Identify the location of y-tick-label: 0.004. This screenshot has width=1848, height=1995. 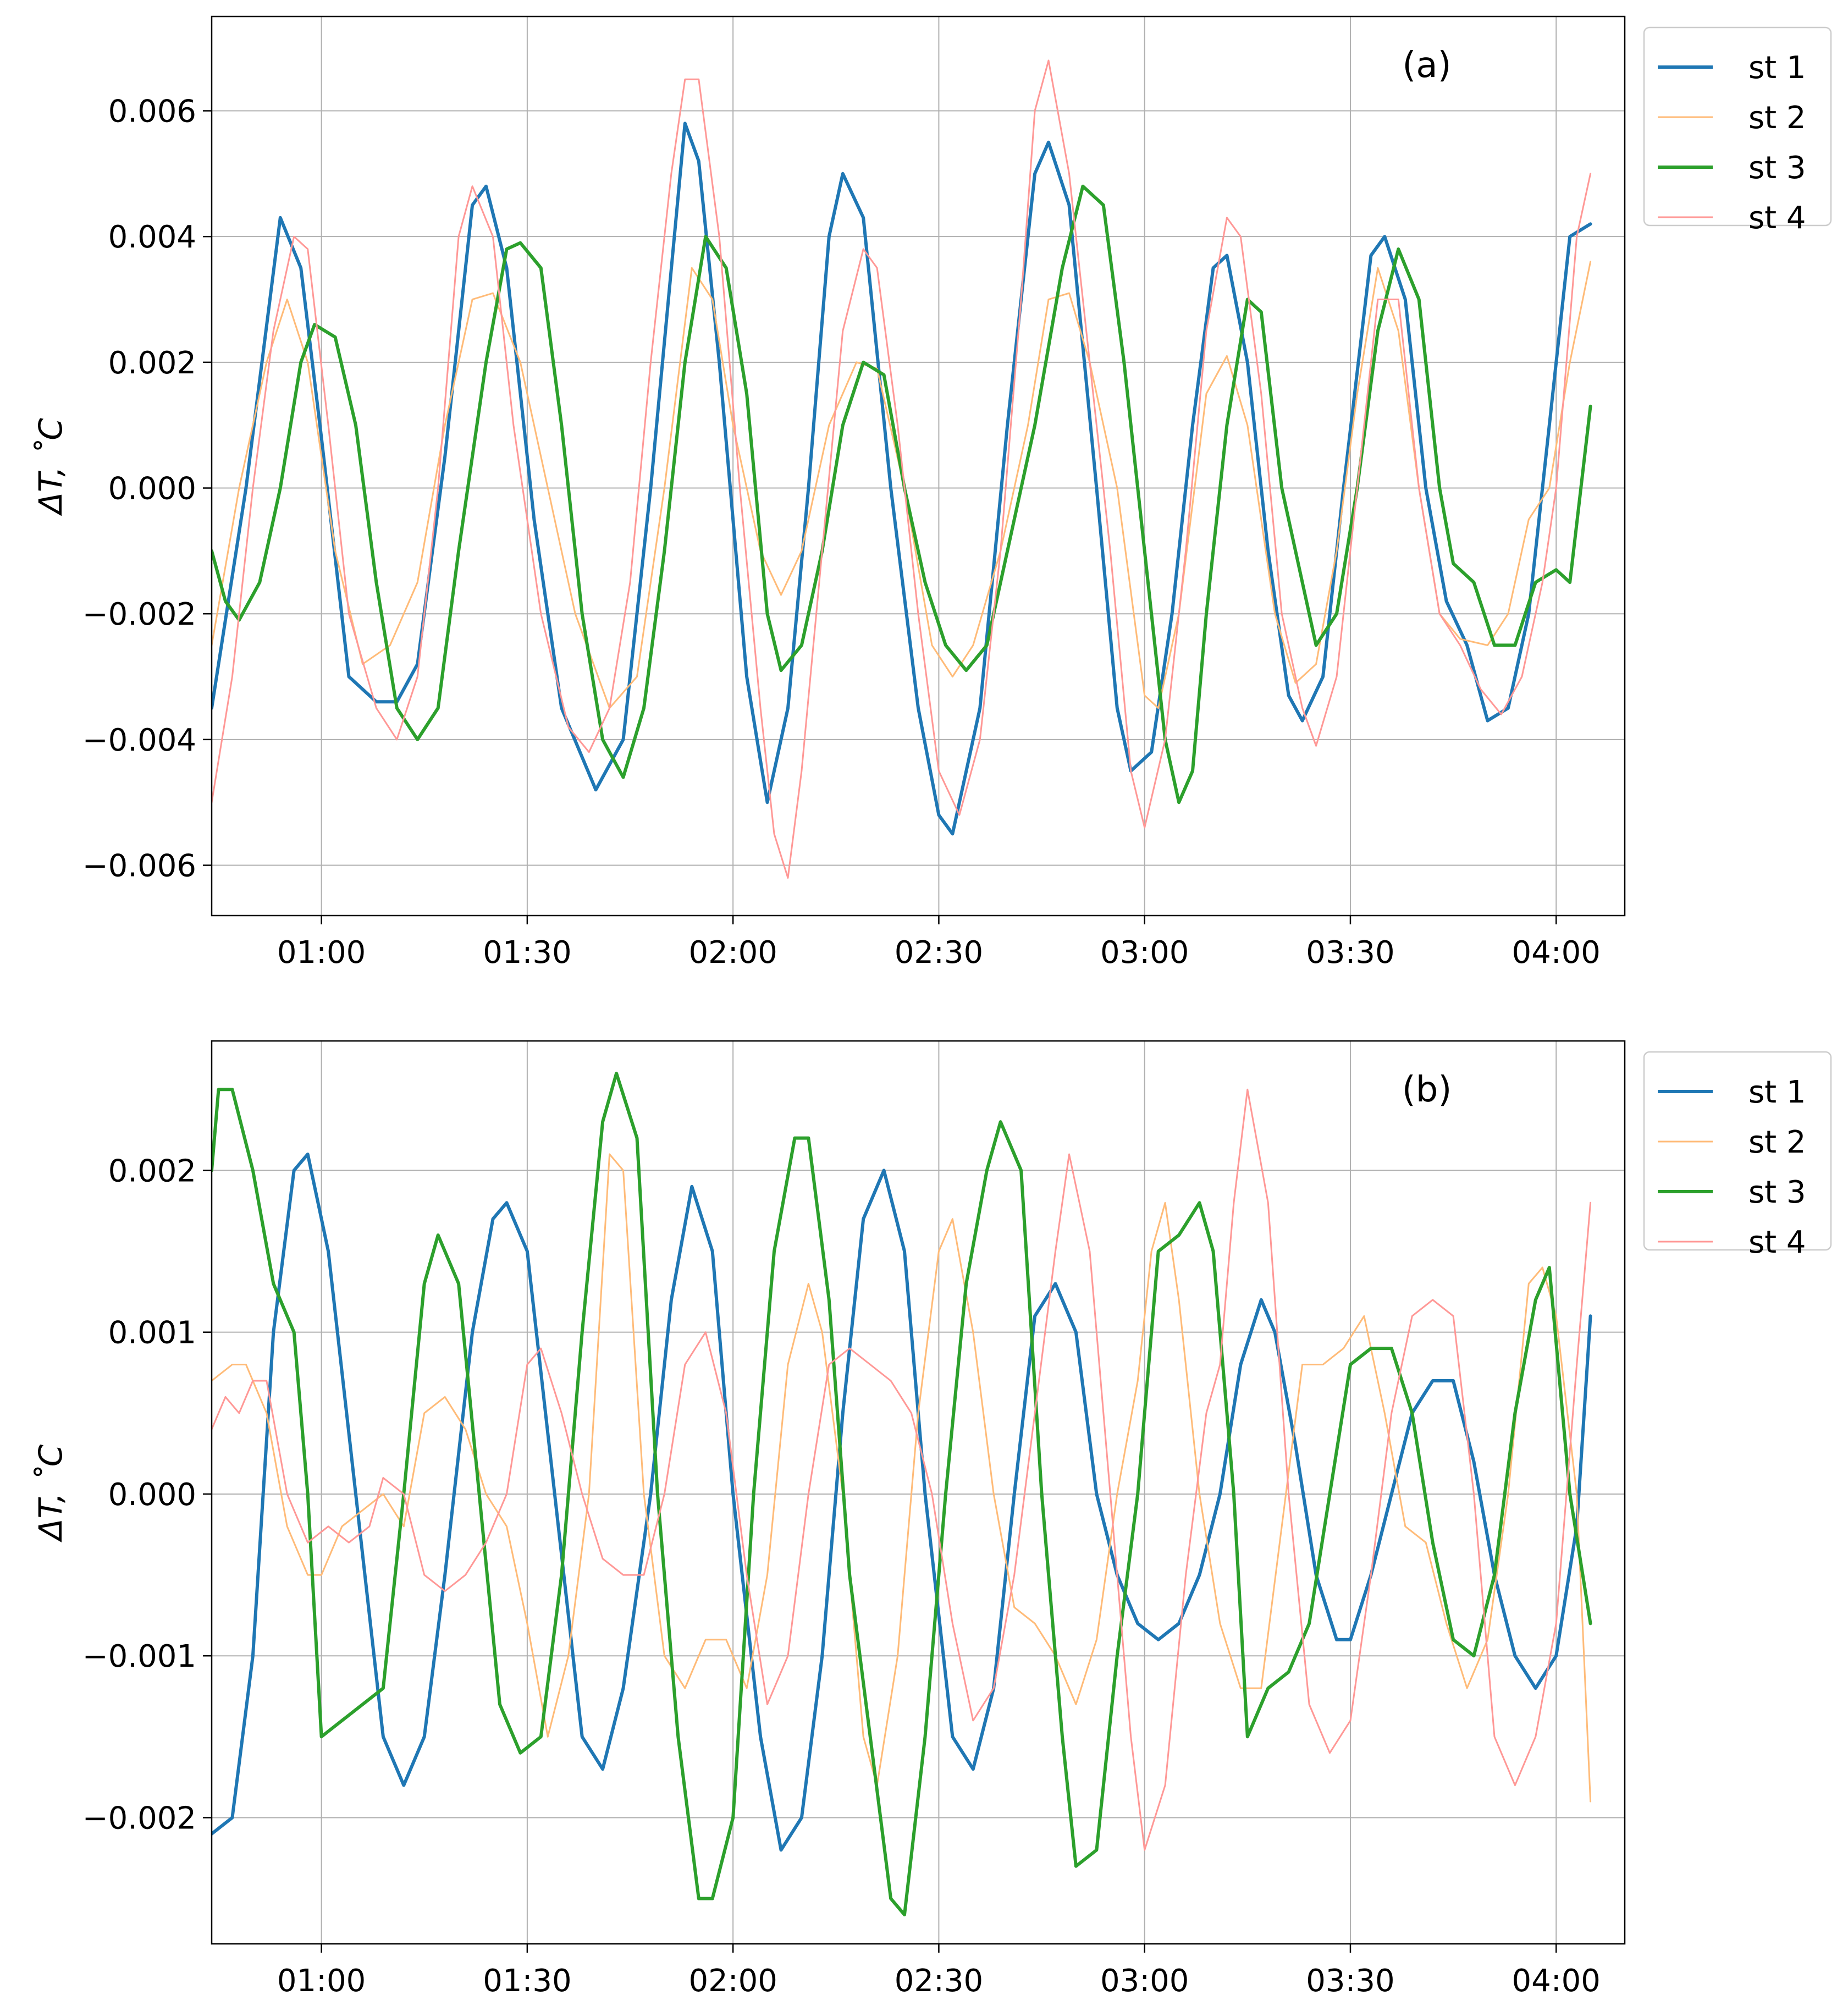
(152, 237).